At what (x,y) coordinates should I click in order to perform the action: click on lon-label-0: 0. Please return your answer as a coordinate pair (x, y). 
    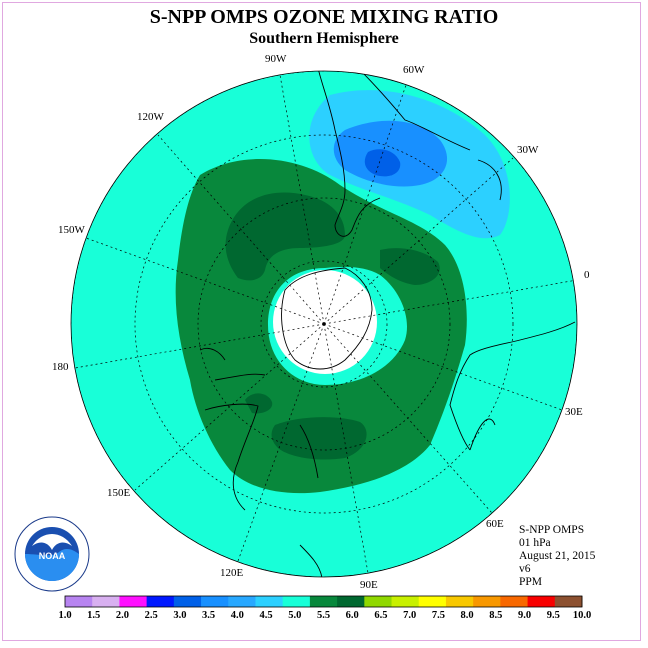
    Looking at the image, I should click on (587, 275).